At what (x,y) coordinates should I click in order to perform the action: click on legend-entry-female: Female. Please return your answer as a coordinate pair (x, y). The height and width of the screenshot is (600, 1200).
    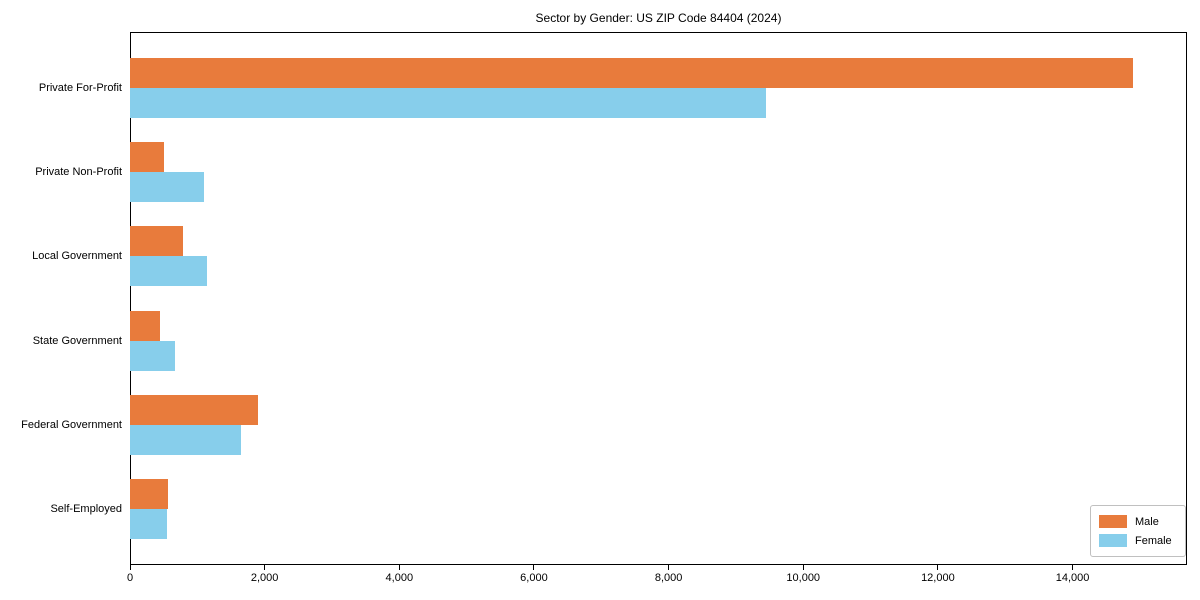
    Looking at the image, I should click on (1138, 540).